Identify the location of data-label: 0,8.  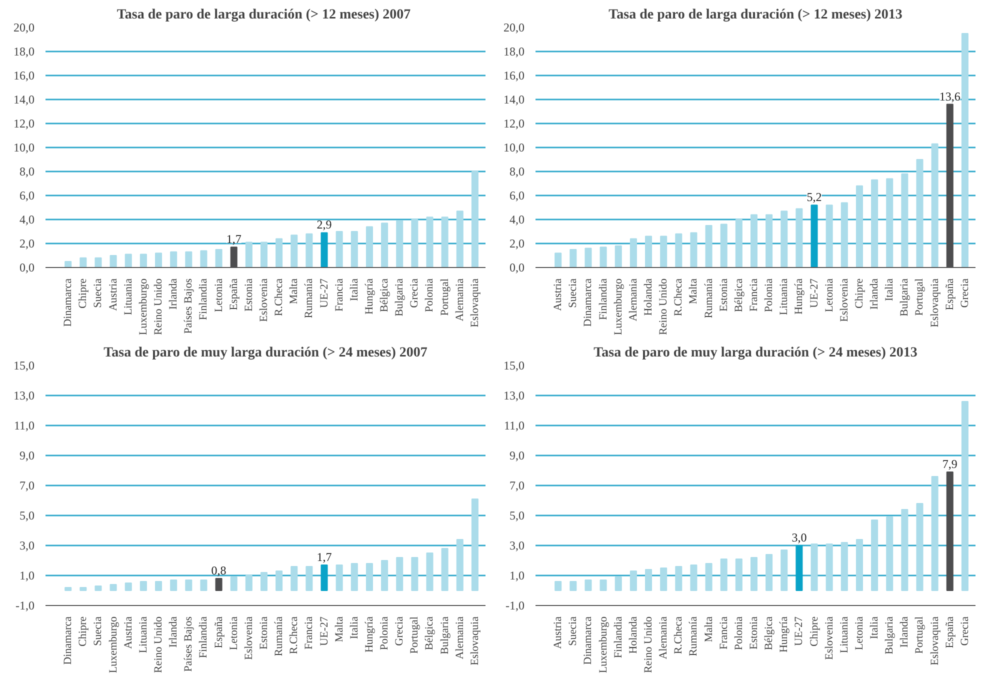
(218, 571).